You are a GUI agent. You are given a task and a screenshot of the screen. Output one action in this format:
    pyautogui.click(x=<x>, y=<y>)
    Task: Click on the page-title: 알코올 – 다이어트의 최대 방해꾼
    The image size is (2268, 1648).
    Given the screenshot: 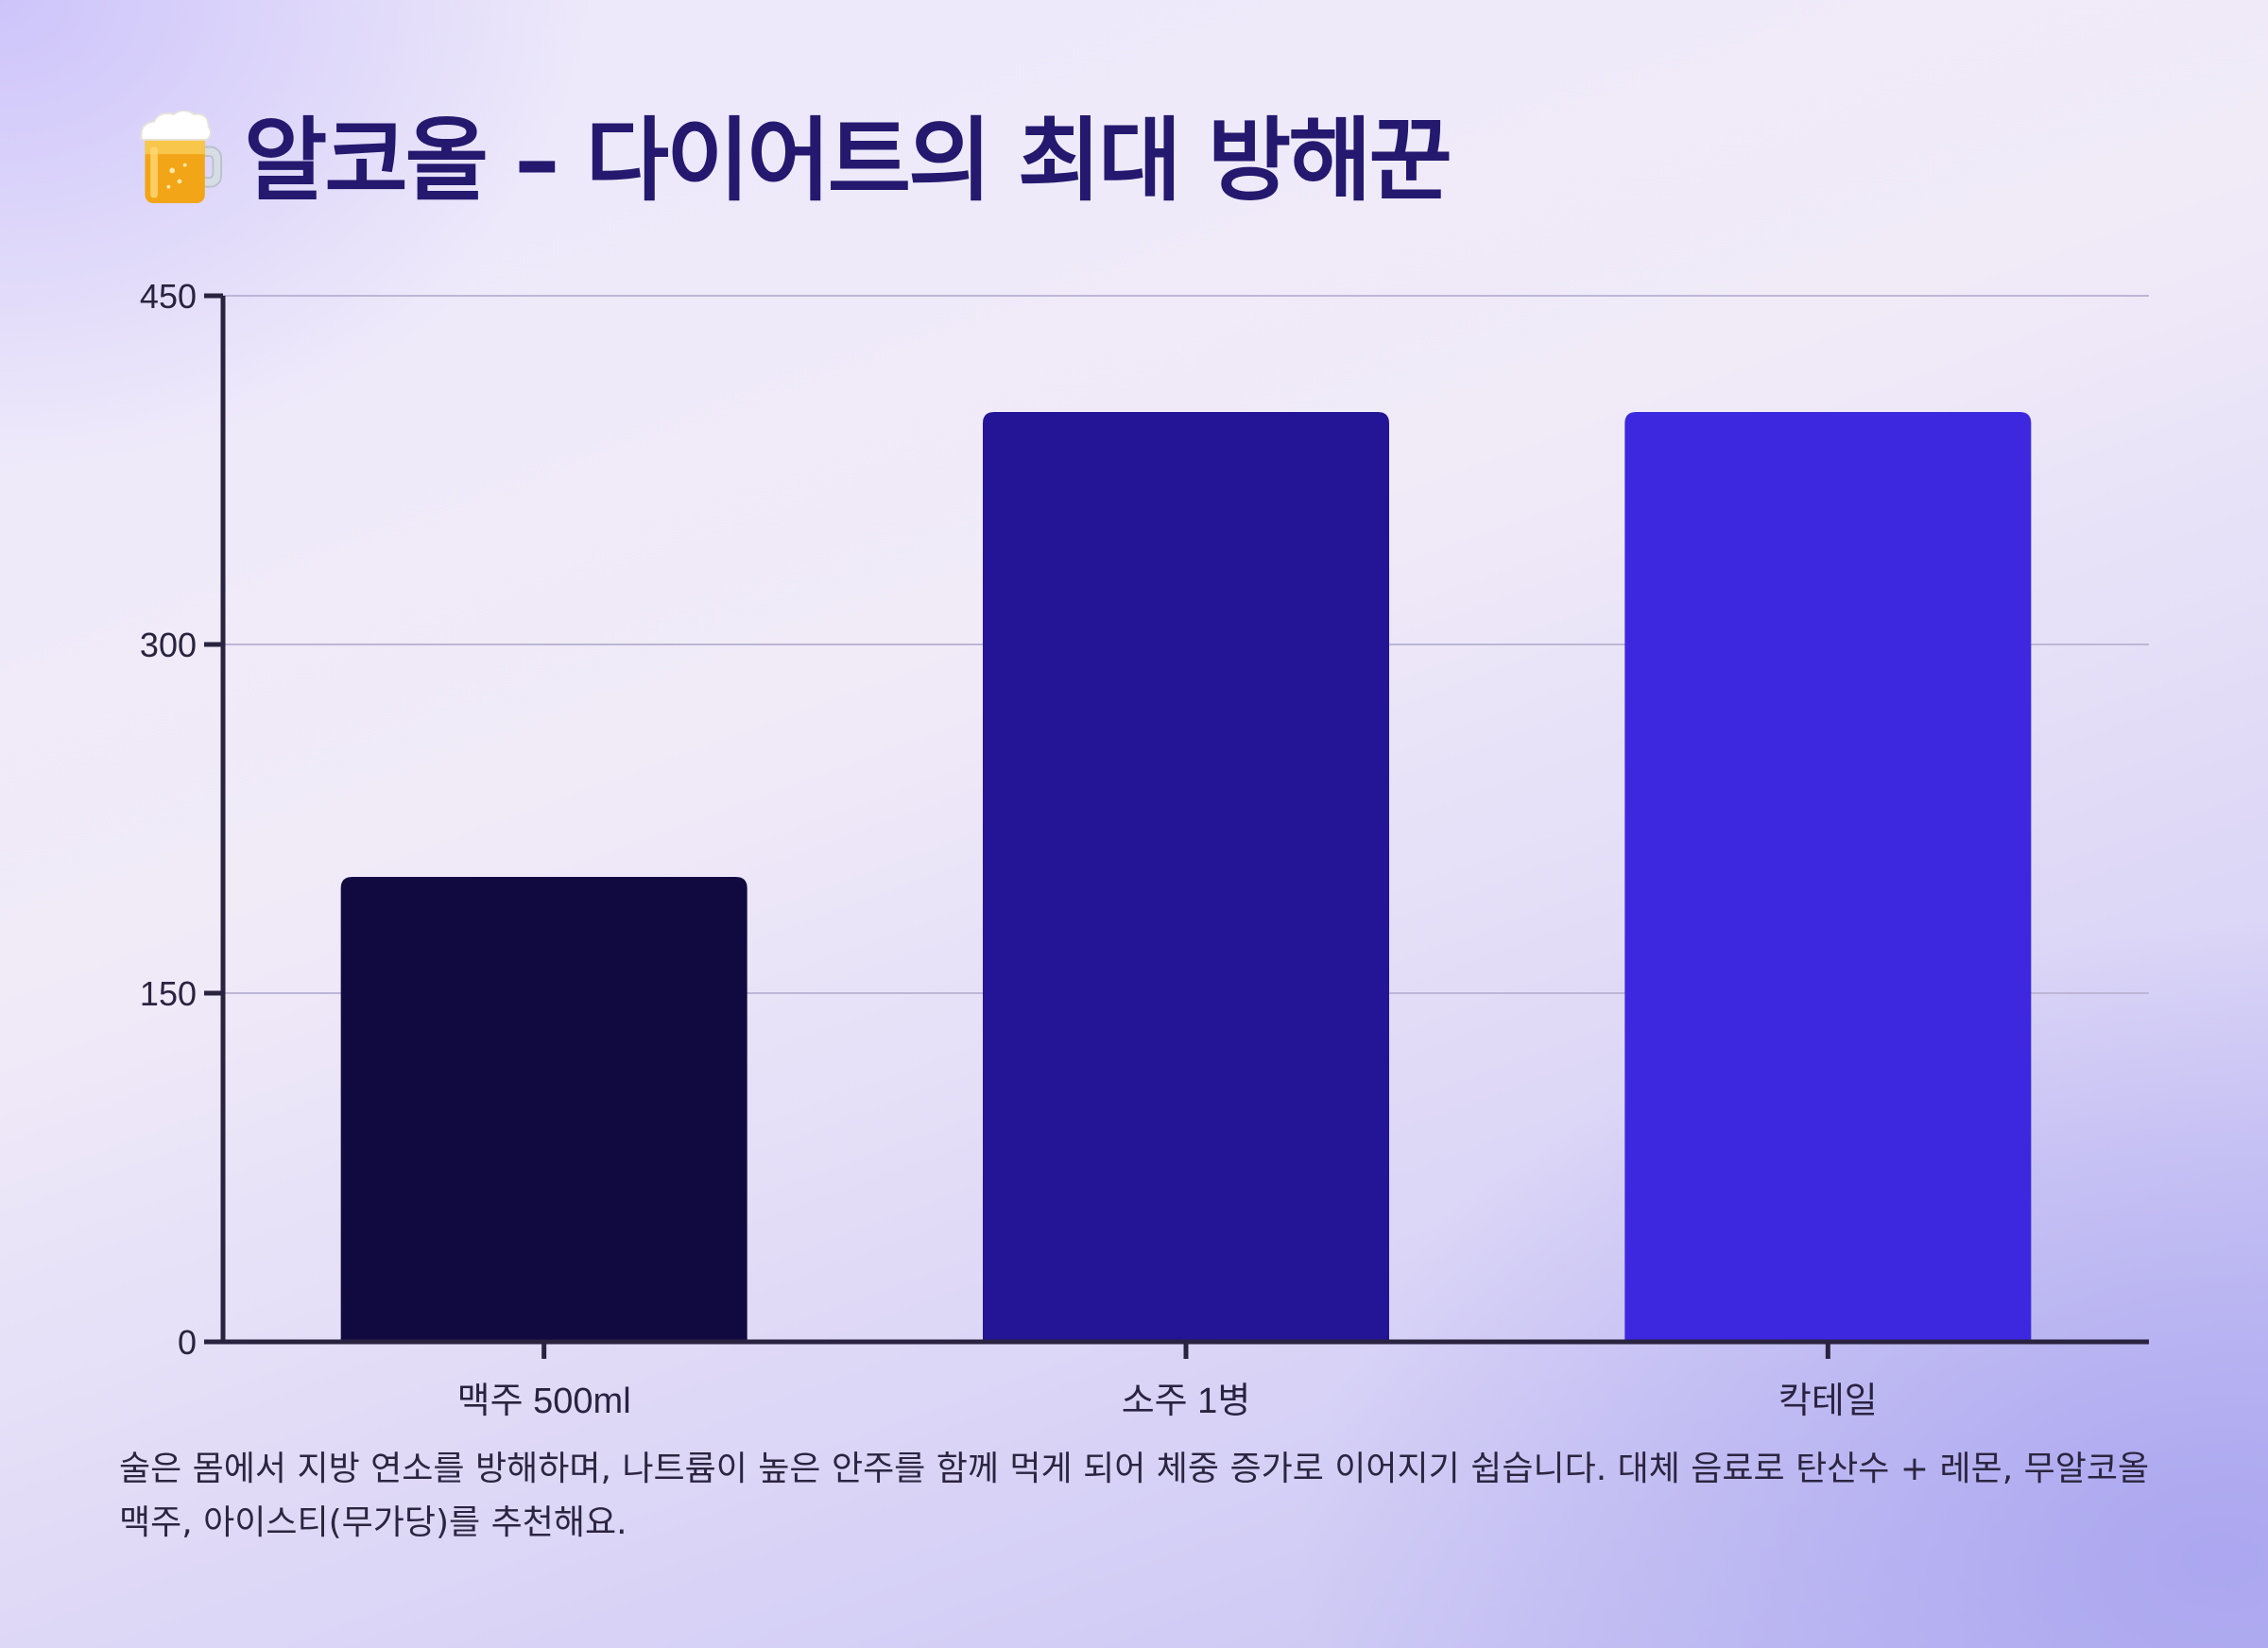 What is the action you would take?
    pyautogui.click(x=792, y=152)
    